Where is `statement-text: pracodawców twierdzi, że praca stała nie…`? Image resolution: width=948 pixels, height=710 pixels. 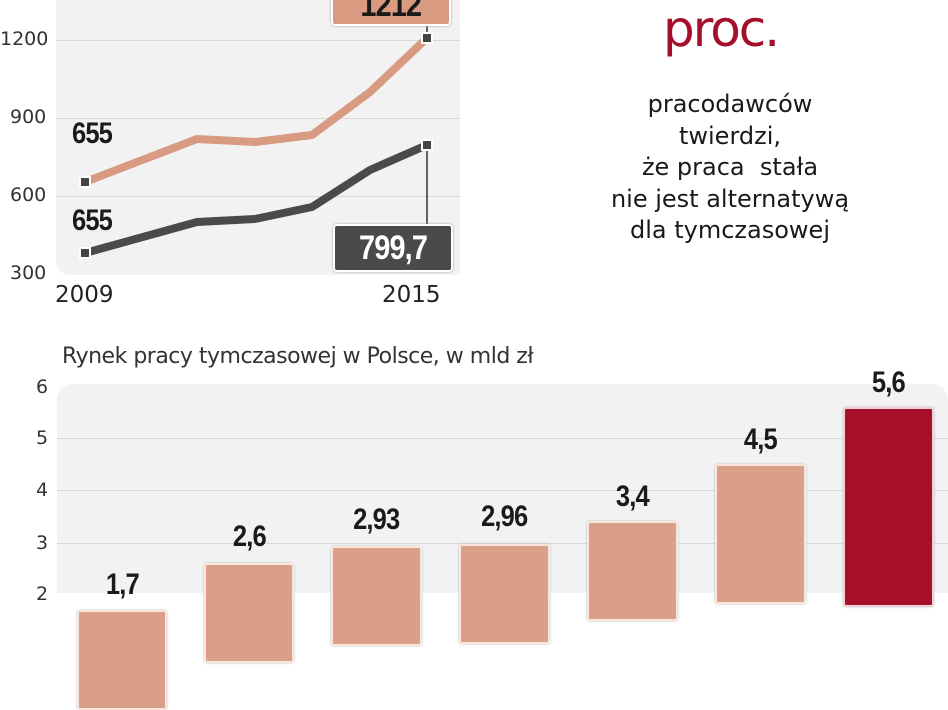
statement-text: pracodawców twierdzi, że praca stała nie… is located at coordinates (730, 168).